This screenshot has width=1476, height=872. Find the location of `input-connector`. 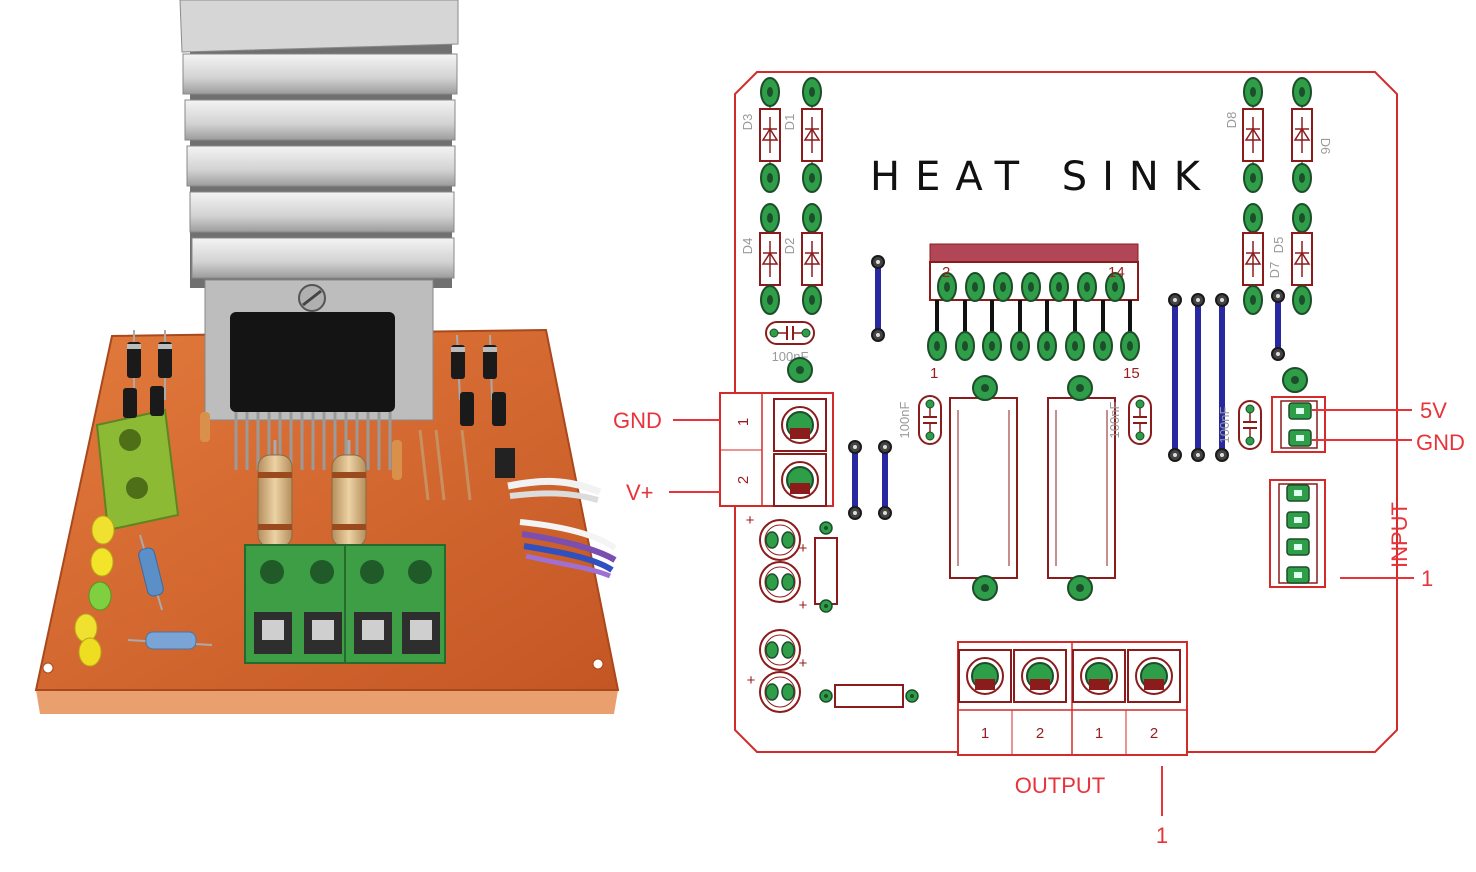

input-connector is located at coordinates (1297, 533).